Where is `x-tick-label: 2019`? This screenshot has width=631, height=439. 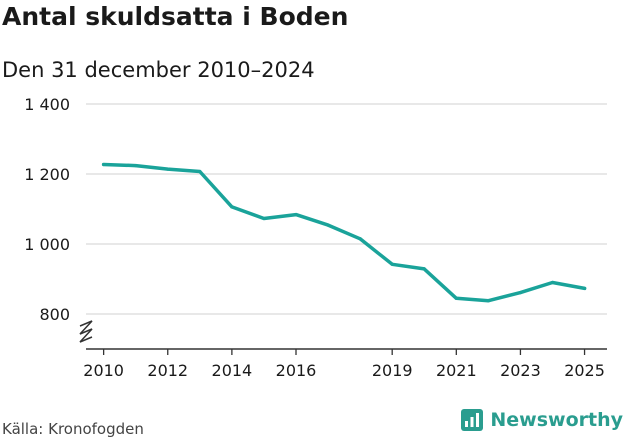
x-tick-label: 2019 is located at coordinates (392, 370).